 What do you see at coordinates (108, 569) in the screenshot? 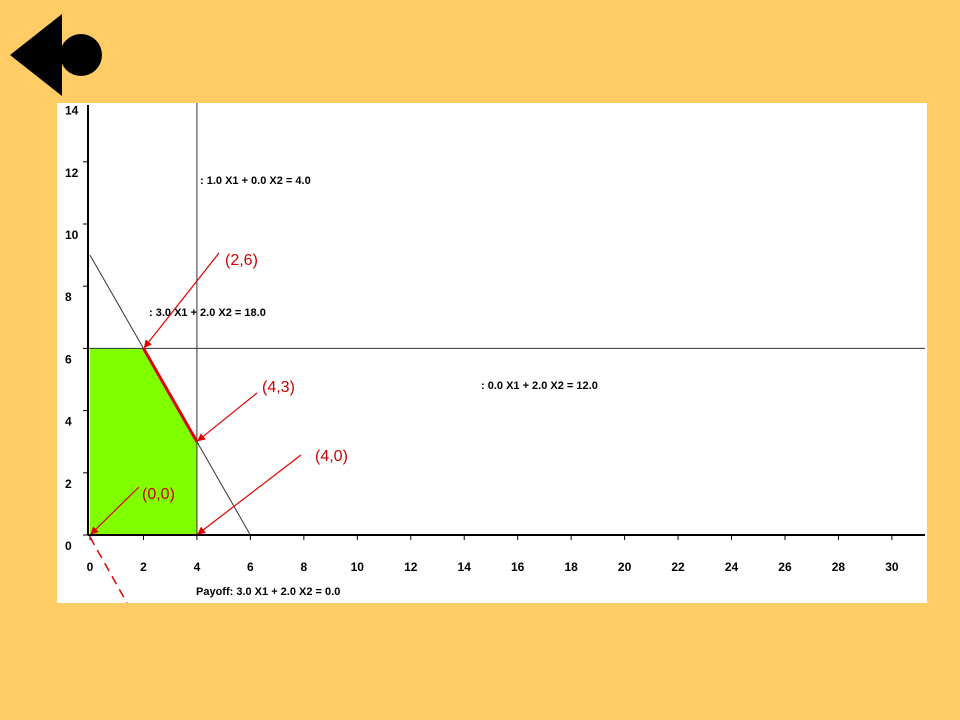
I see `payoff-line` at bounding box center [108, 569].